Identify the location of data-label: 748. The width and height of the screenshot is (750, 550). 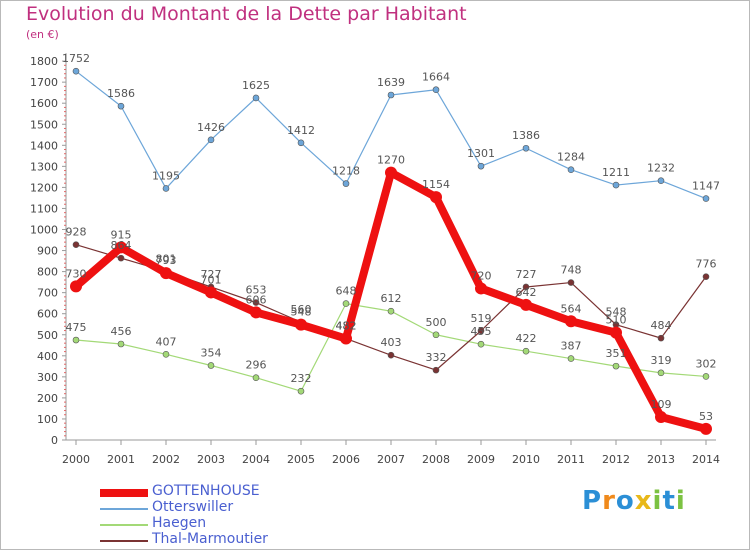
(571, 270).